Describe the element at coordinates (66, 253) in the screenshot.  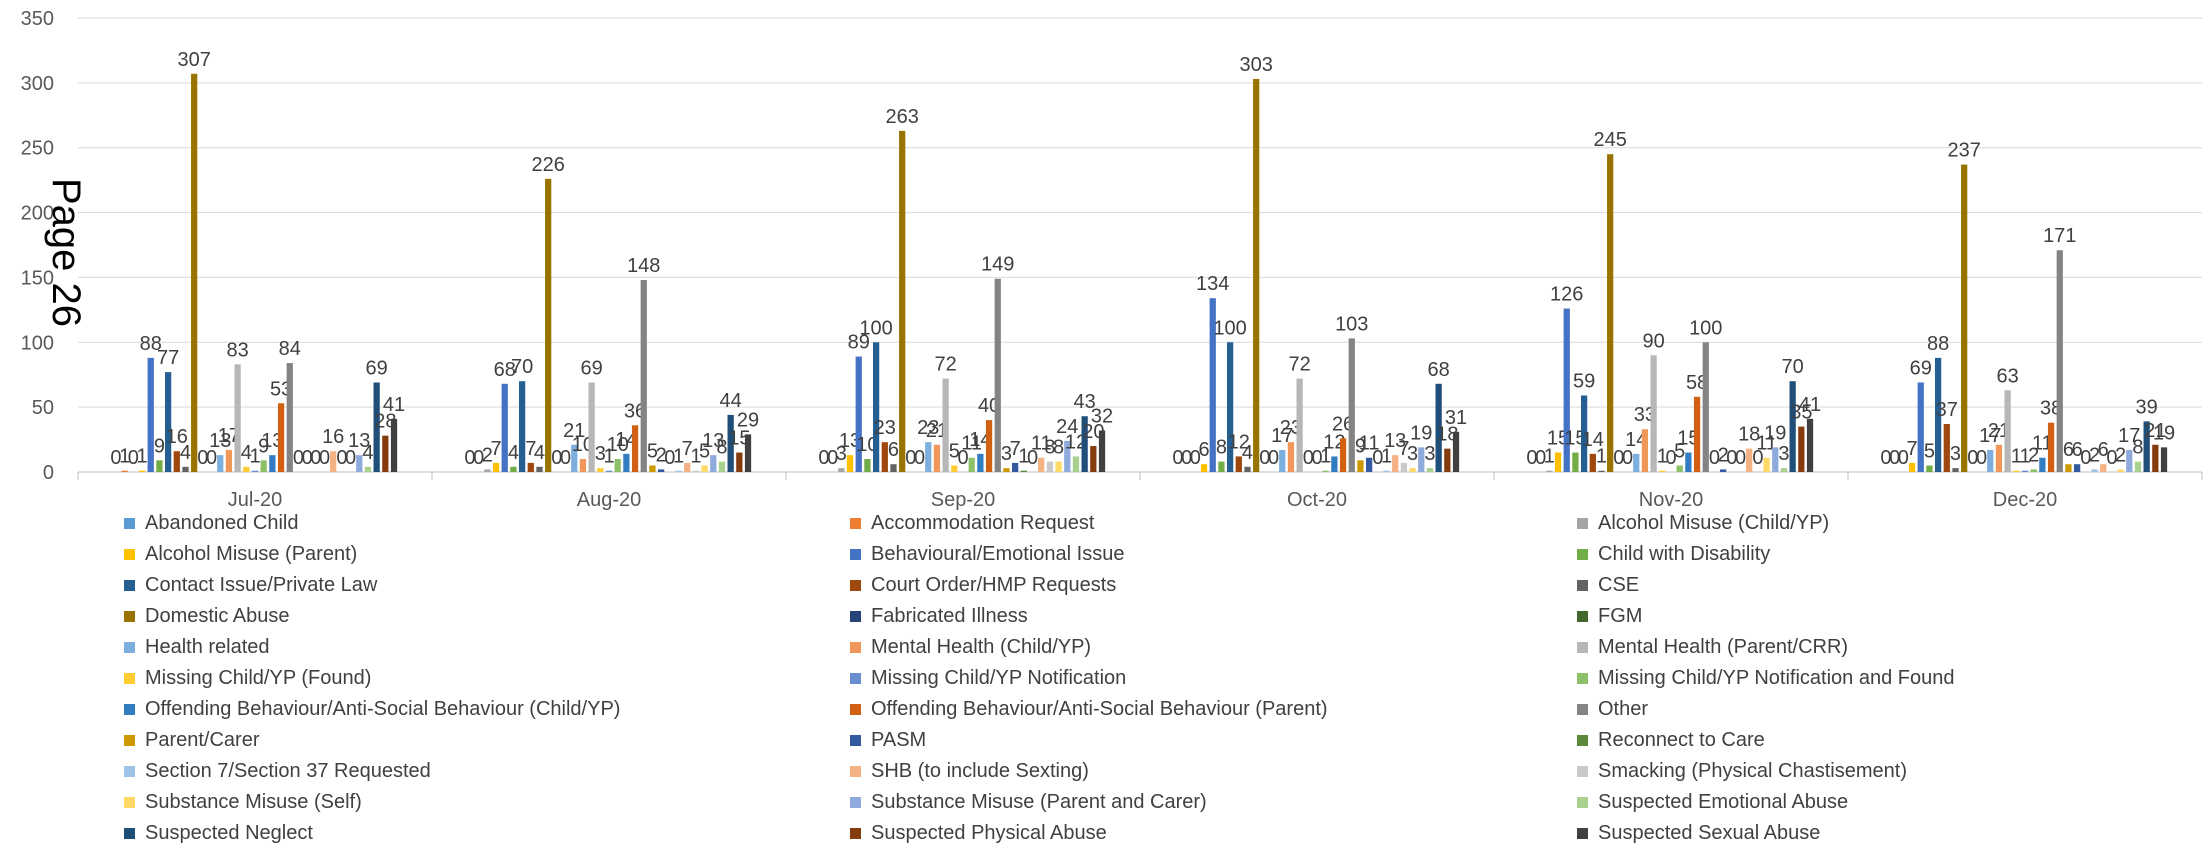
I see `page-label: Page 26` at that location.